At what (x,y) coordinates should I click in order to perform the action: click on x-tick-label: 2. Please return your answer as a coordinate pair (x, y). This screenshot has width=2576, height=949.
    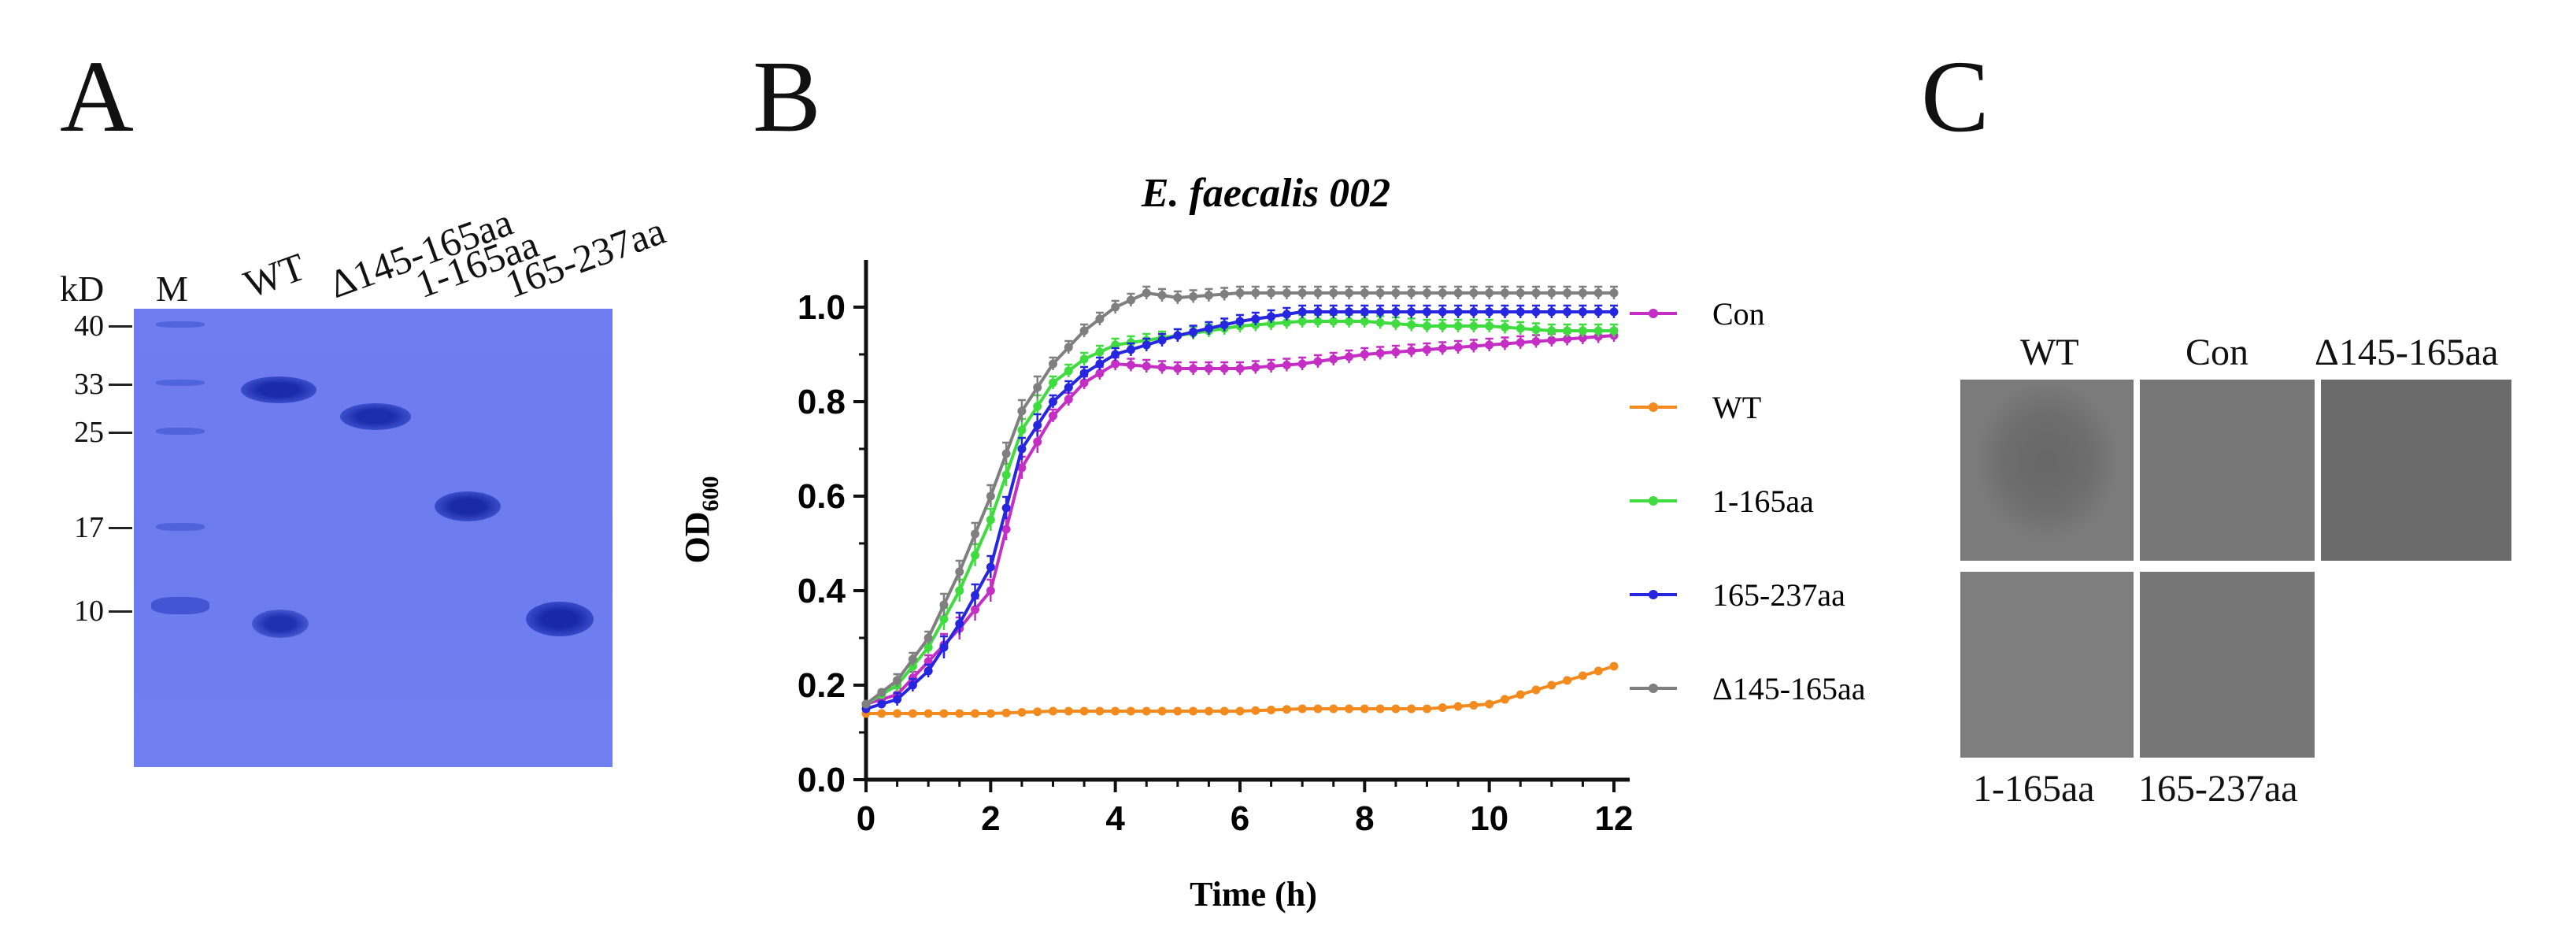
    Looking at the image, I should click on (990, 818).